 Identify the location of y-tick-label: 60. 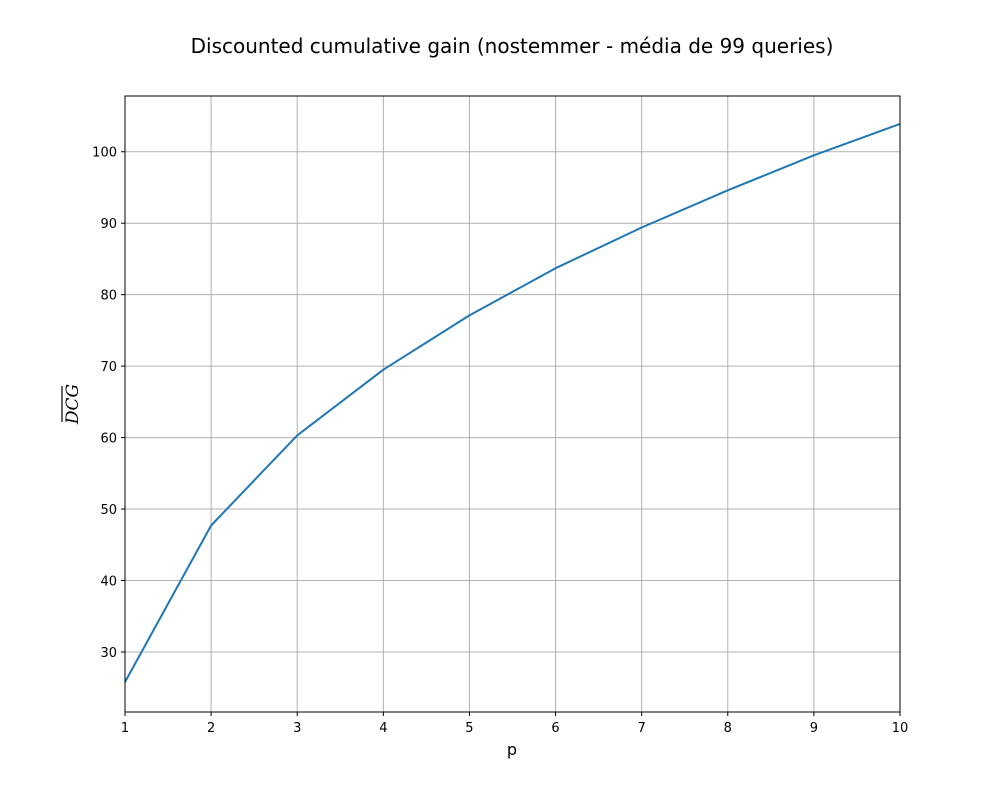
(108, 439).